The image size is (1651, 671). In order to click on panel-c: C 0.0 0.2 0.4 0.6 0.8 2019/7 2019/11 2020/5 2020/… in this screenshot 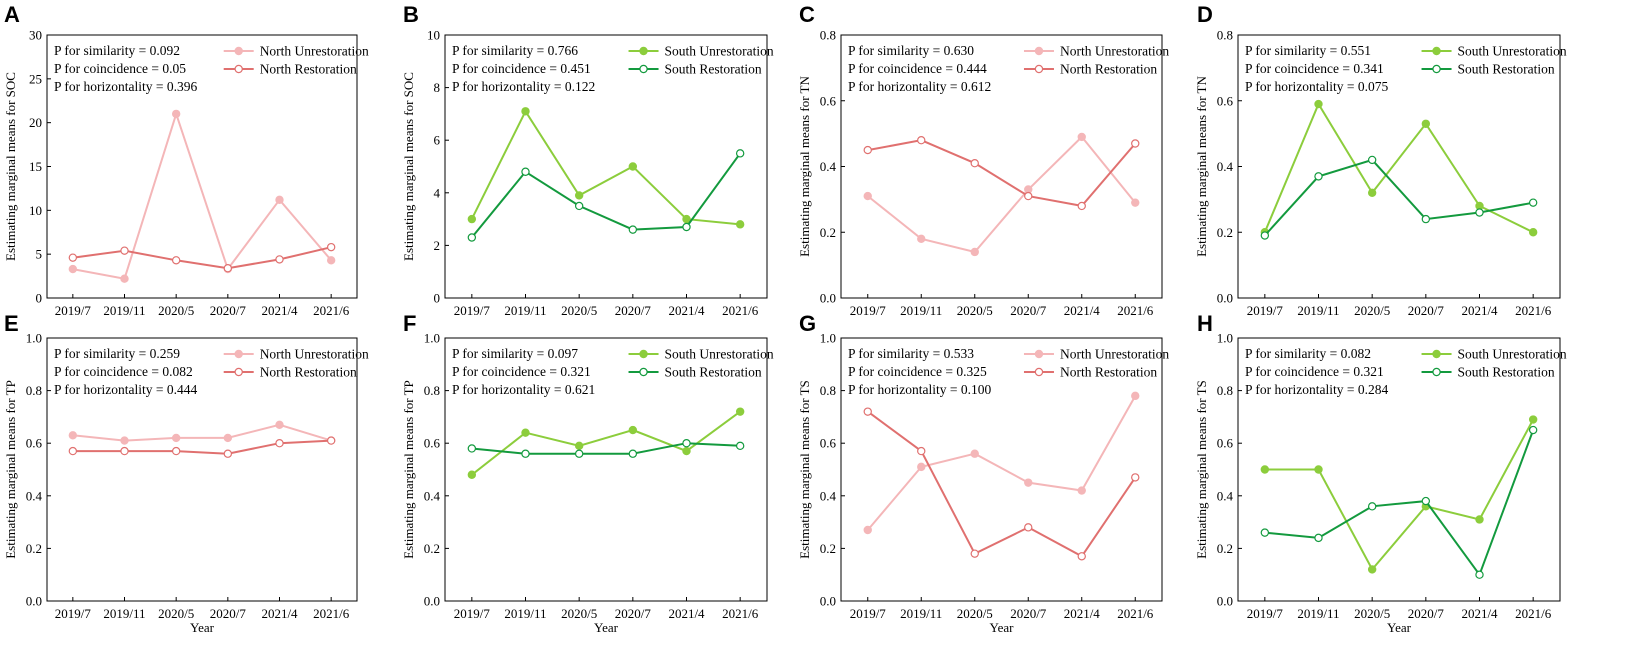, I will do `click(983, 160)`.